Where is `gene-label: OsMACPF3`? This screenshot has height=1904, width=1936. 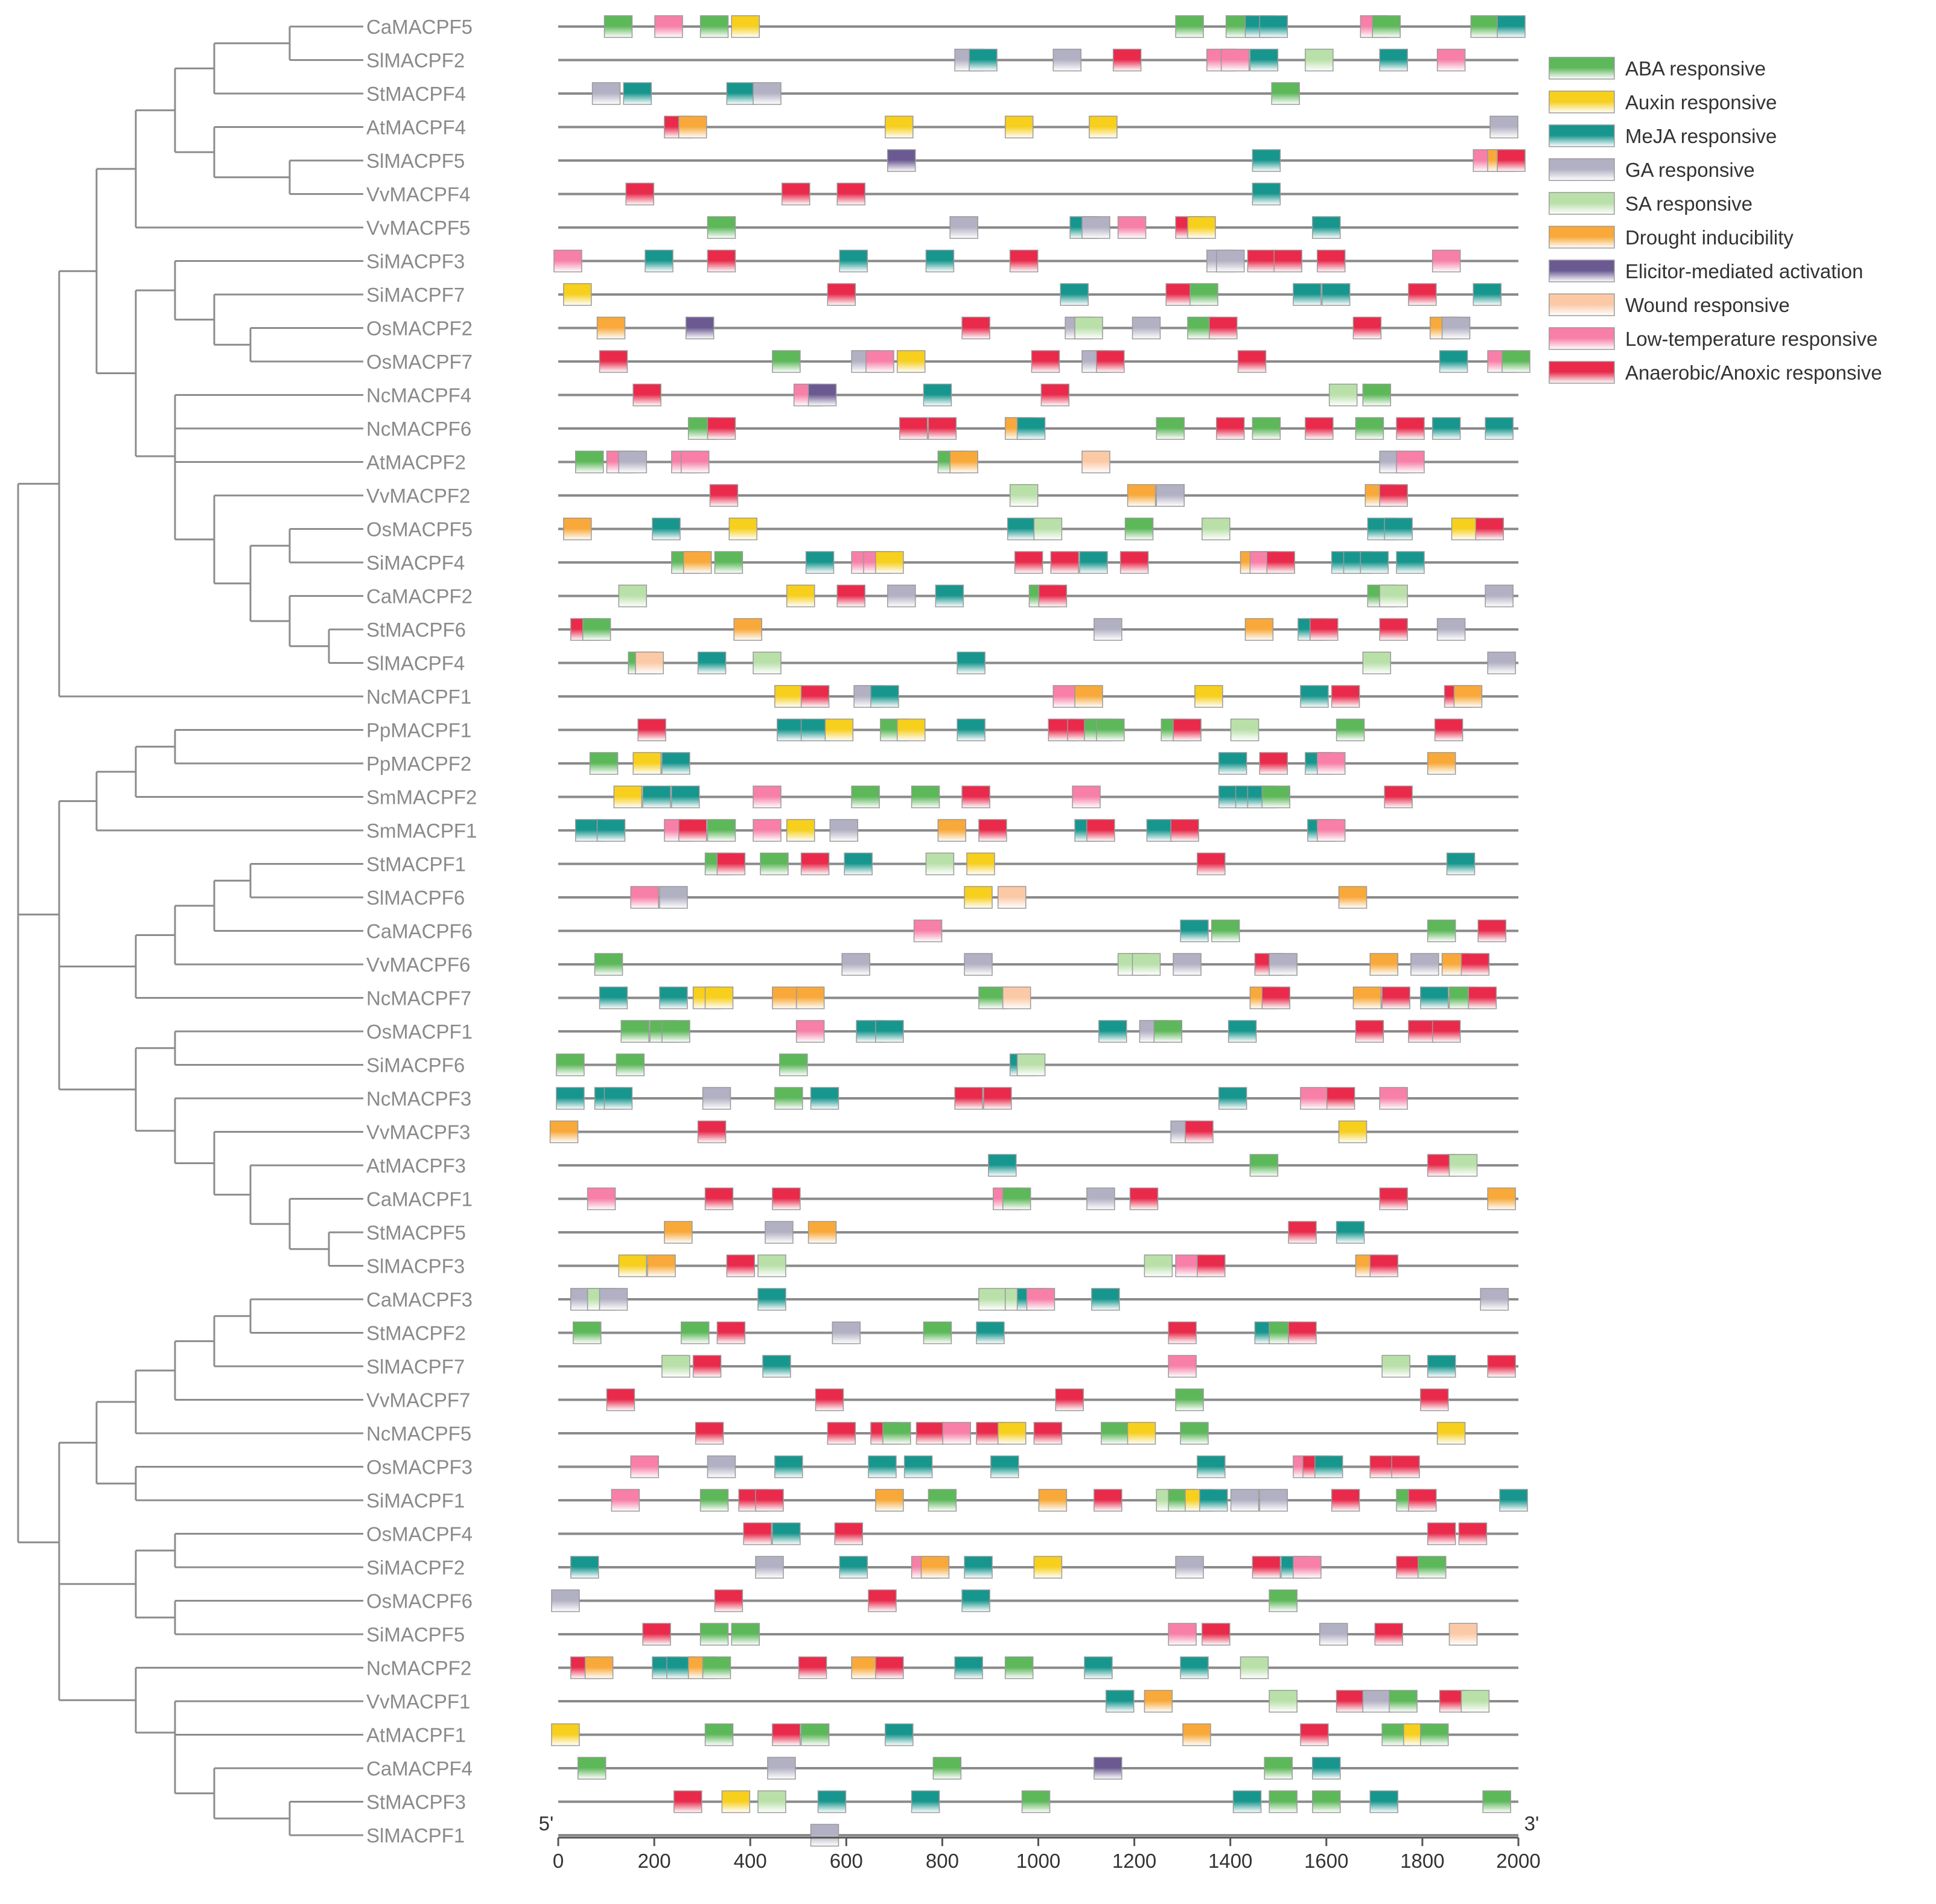
gene-label: OsMACPF3 is located at coordinates (419, 1467).